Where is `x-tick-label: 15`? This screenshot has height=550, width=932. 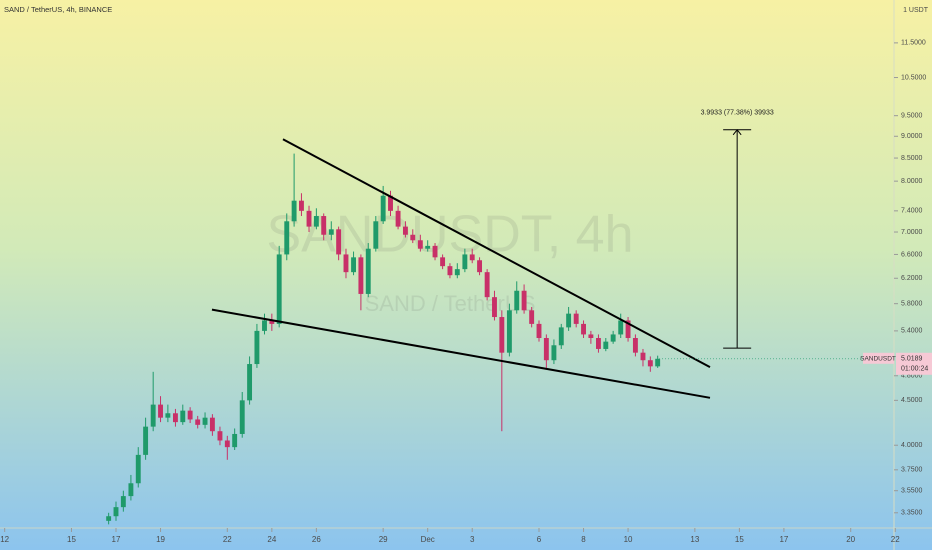
x-tick-label: 15 is located at coordinates (739, 539).